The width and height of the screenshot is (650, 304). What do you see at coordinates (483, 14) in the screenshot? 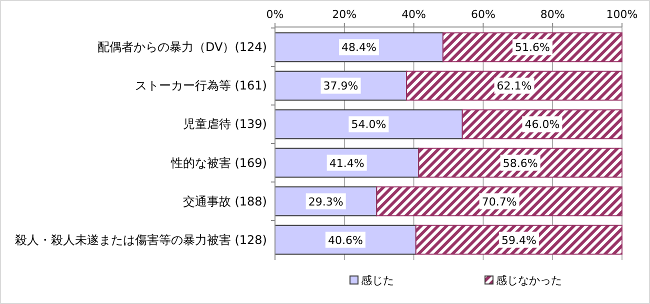
I see `x-tick-label: 60%` at bounding box center [483, 14].